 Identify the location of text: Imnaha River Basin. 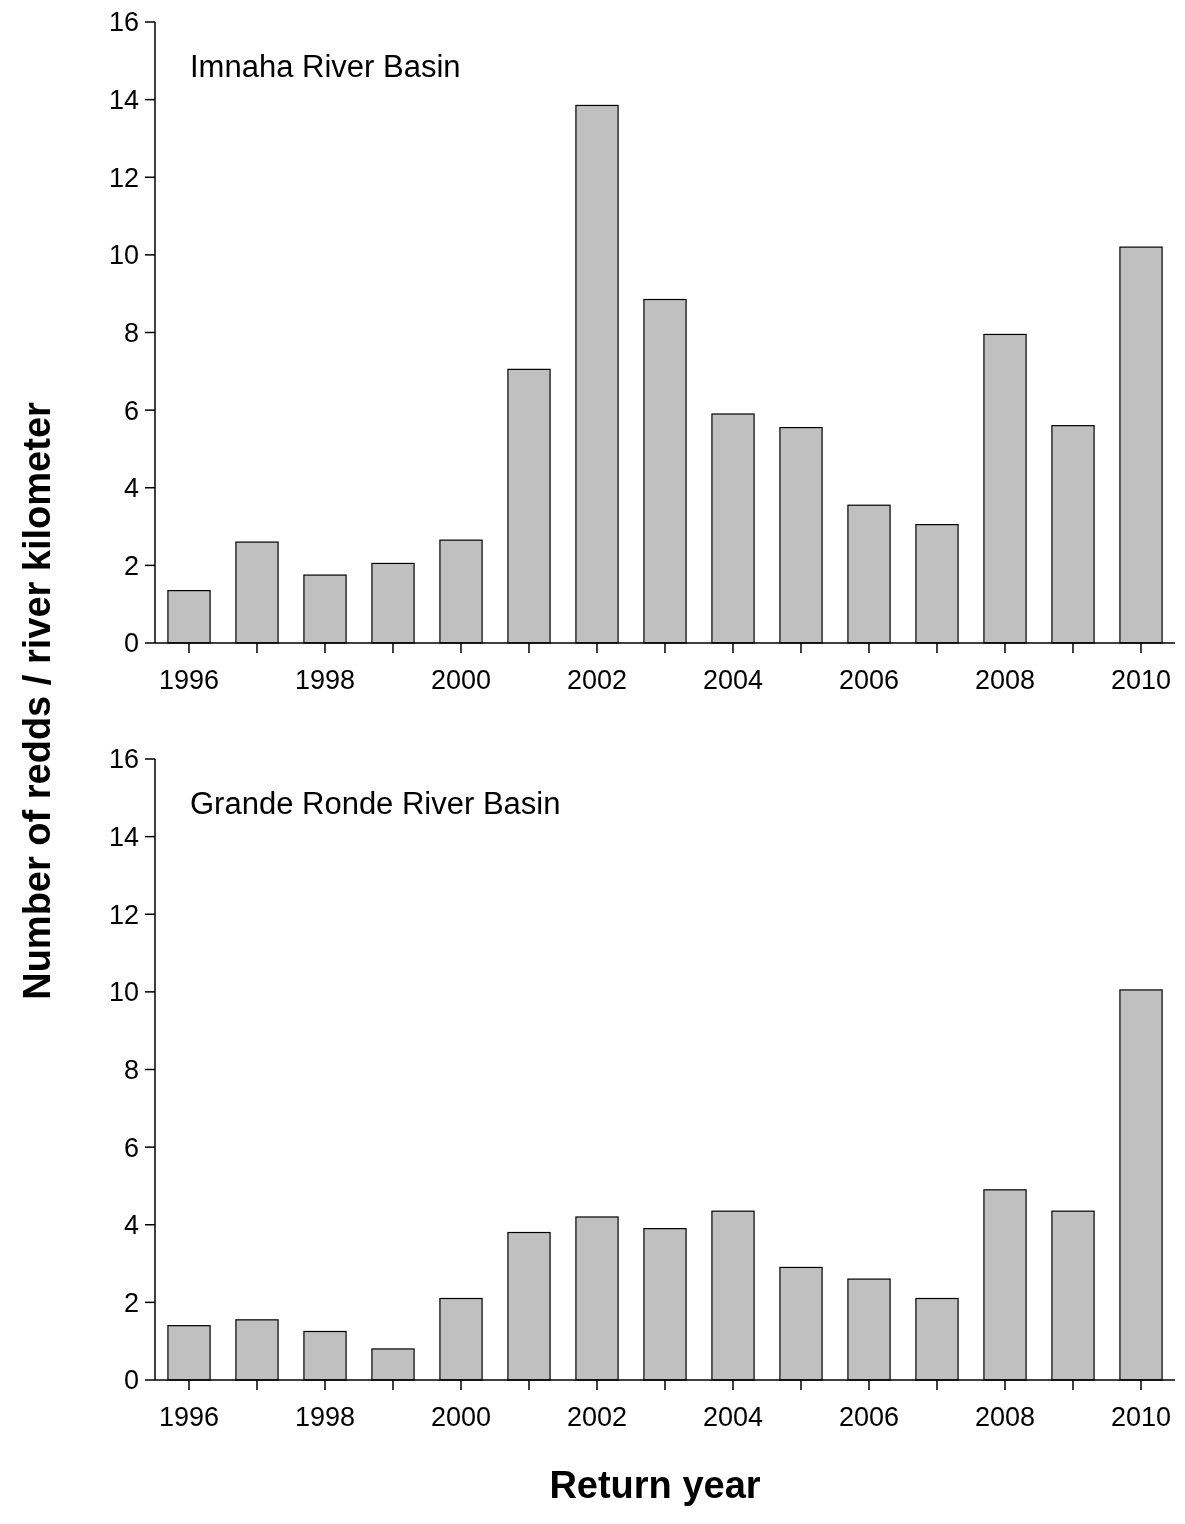
(325, 66).